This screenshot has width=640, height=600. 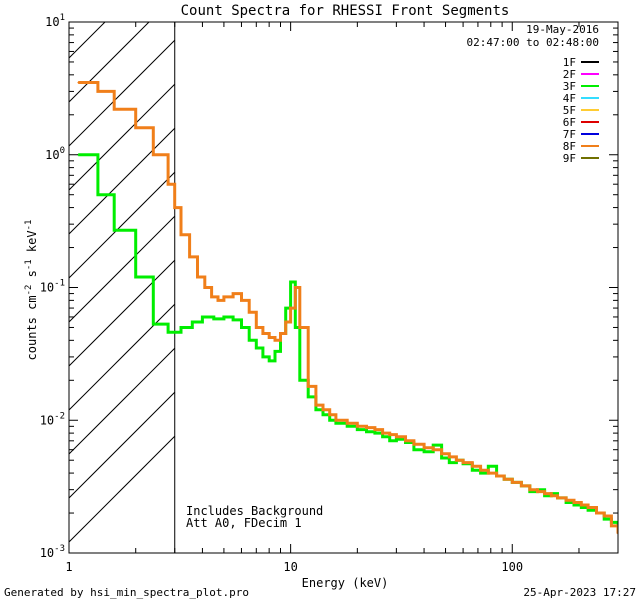 What do you see at coordinates (345, 11) in the screenshot?
I see `chart-title: Count Spectra for RHESSI Front Segments` at bounding box center [345, 11].